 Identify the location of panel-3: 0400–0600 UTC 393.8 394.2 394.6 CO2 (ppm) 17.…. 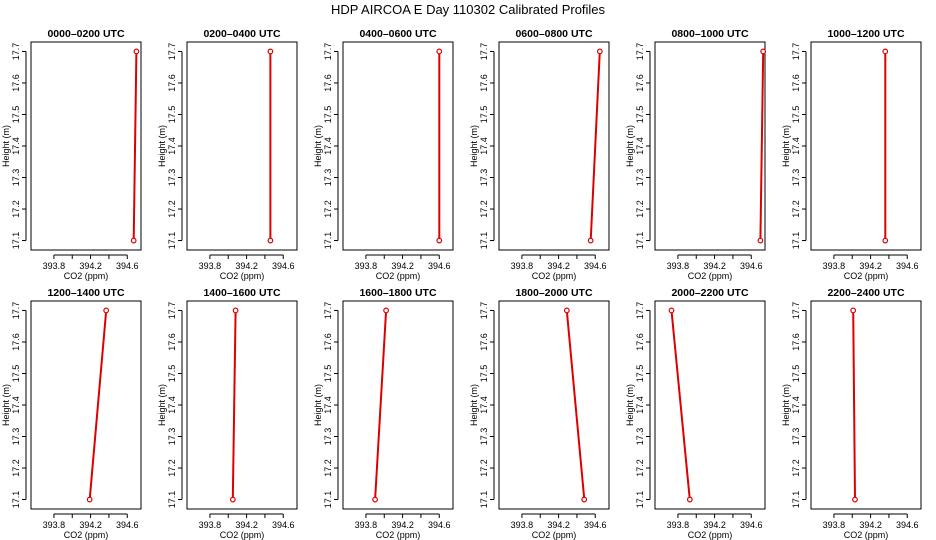
(383, 154).